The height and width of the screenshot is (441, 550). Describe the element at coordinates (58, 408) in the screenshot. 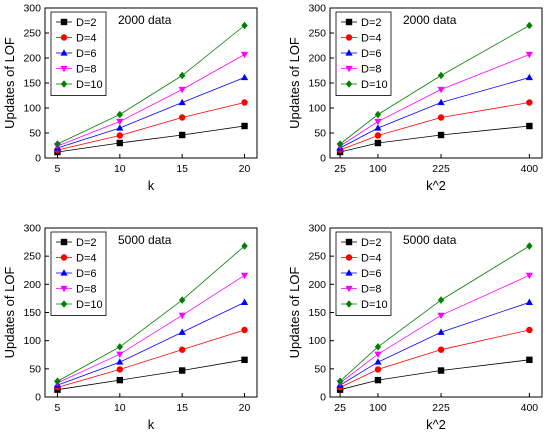

I see `x-tick-label: 5` at that location.